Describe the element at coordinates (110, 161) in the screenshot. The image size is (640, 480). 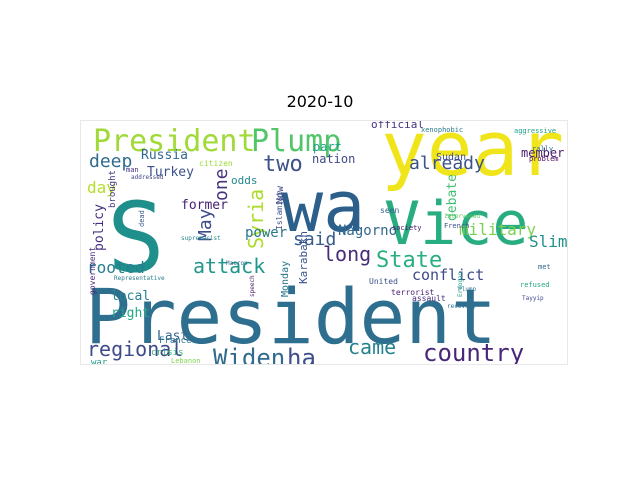
I see `word-deep: deep` at that location.